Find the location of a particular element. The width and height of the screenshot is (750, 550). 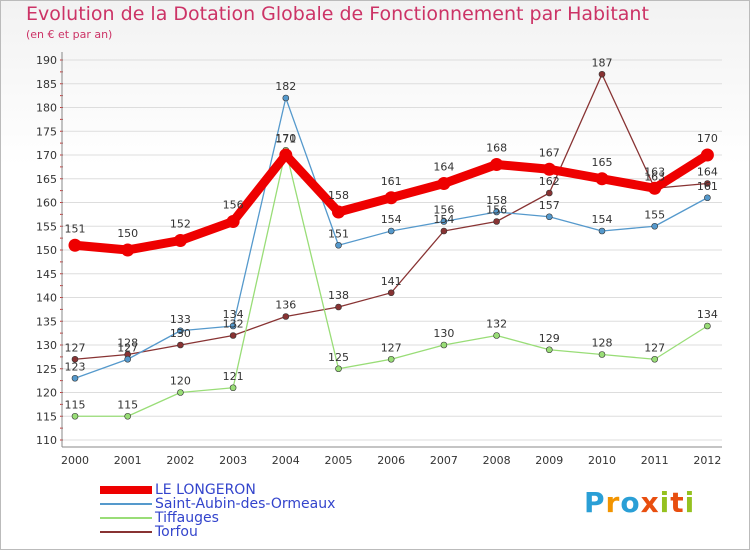

data-label: 138 is located at coordinates (338, 295).